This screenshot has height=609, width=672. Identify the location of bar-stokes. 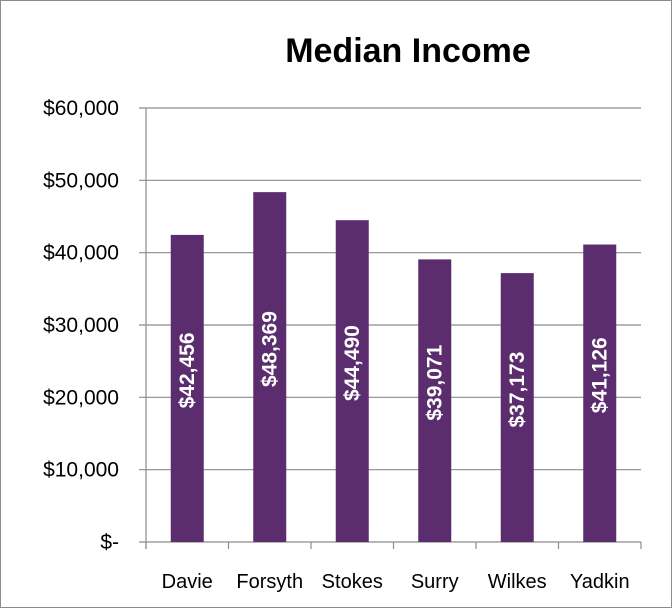
(352, 381).